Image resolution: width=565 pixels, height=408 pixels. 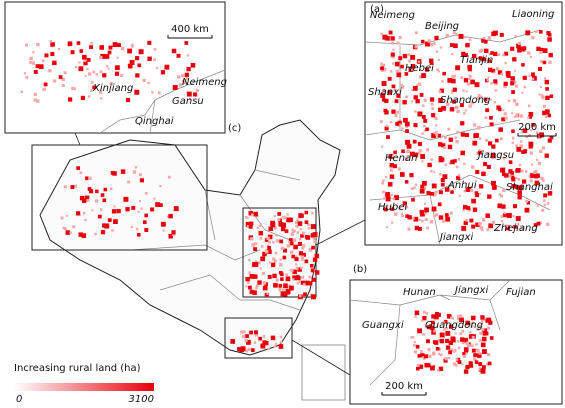 What do you see at coordinates (419, 68) in the screenshot?
I see `place-label: Hebei` at bounding box center [419, 68].